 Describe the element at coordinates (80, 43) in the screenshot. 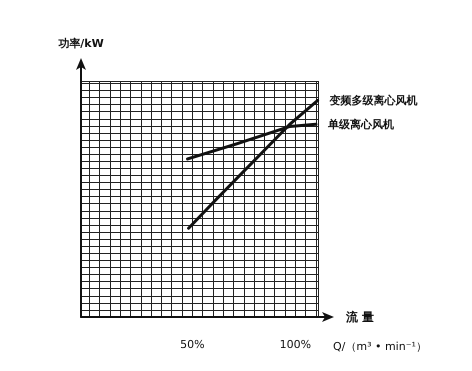

I see `y-axis-title: 功率/kW` at that location.